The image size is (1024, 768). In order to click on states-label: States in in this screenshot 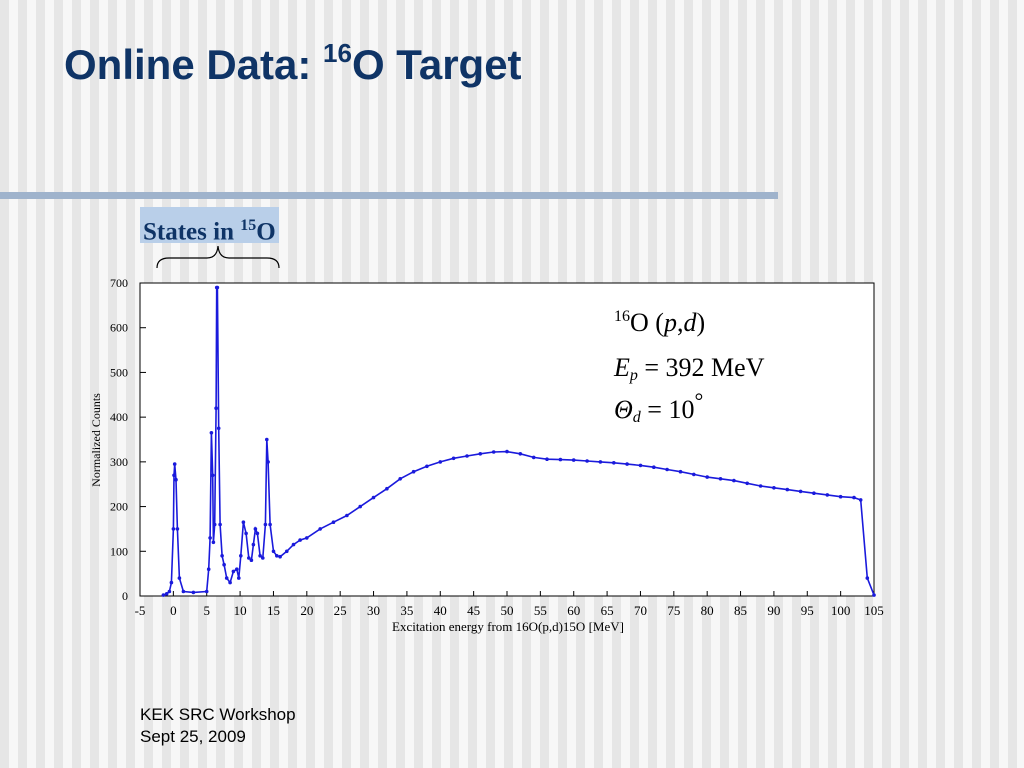, I will do `click(192, 232)`.